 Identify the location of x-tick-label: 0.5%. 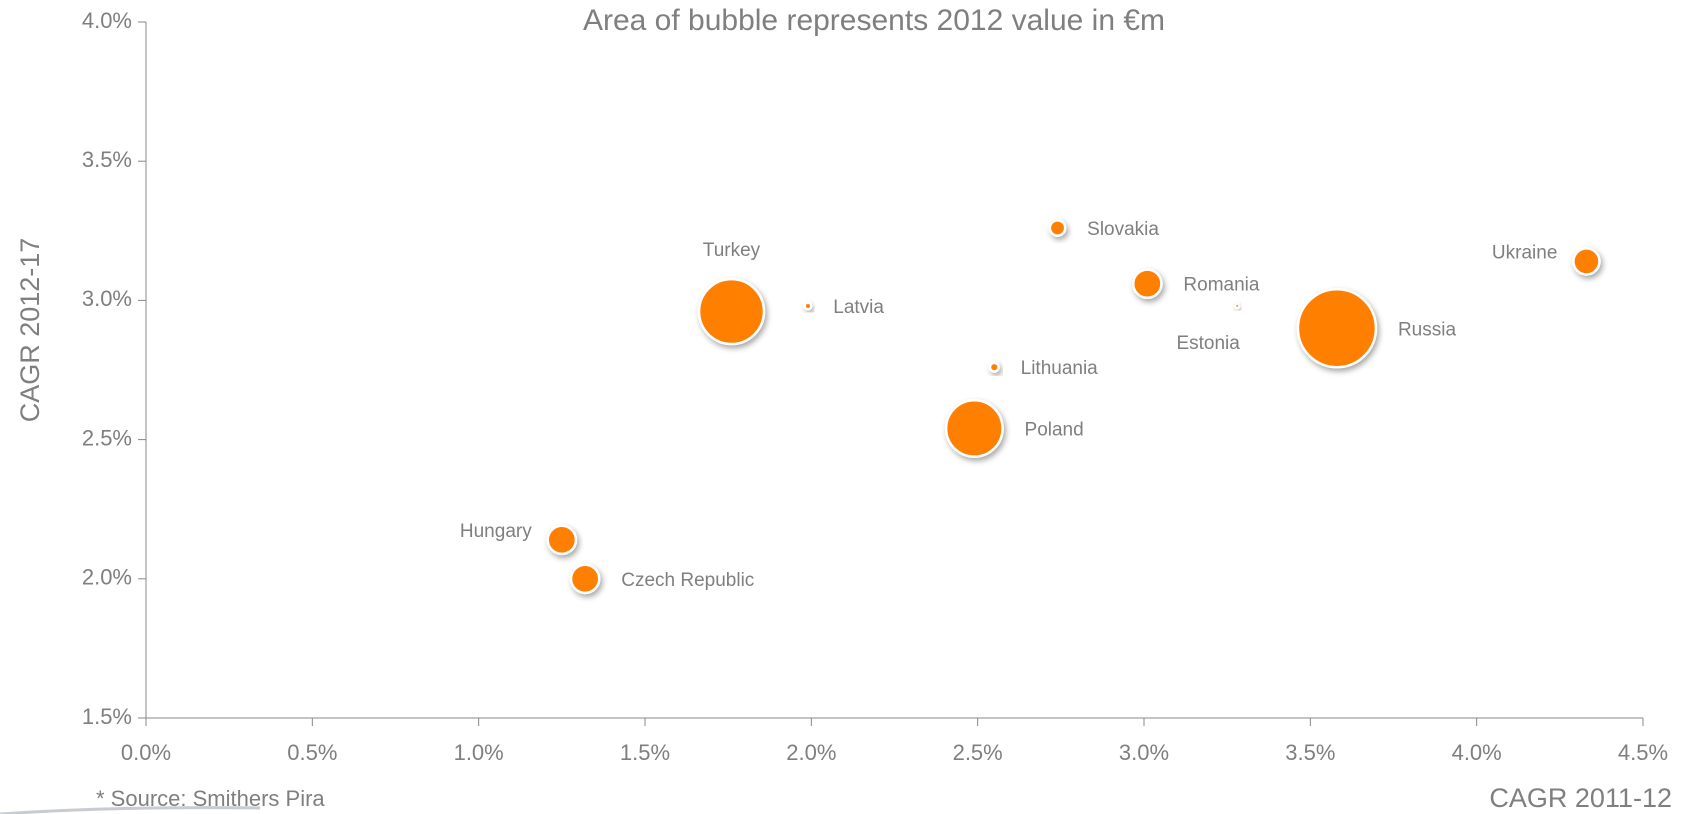
(312, 752).